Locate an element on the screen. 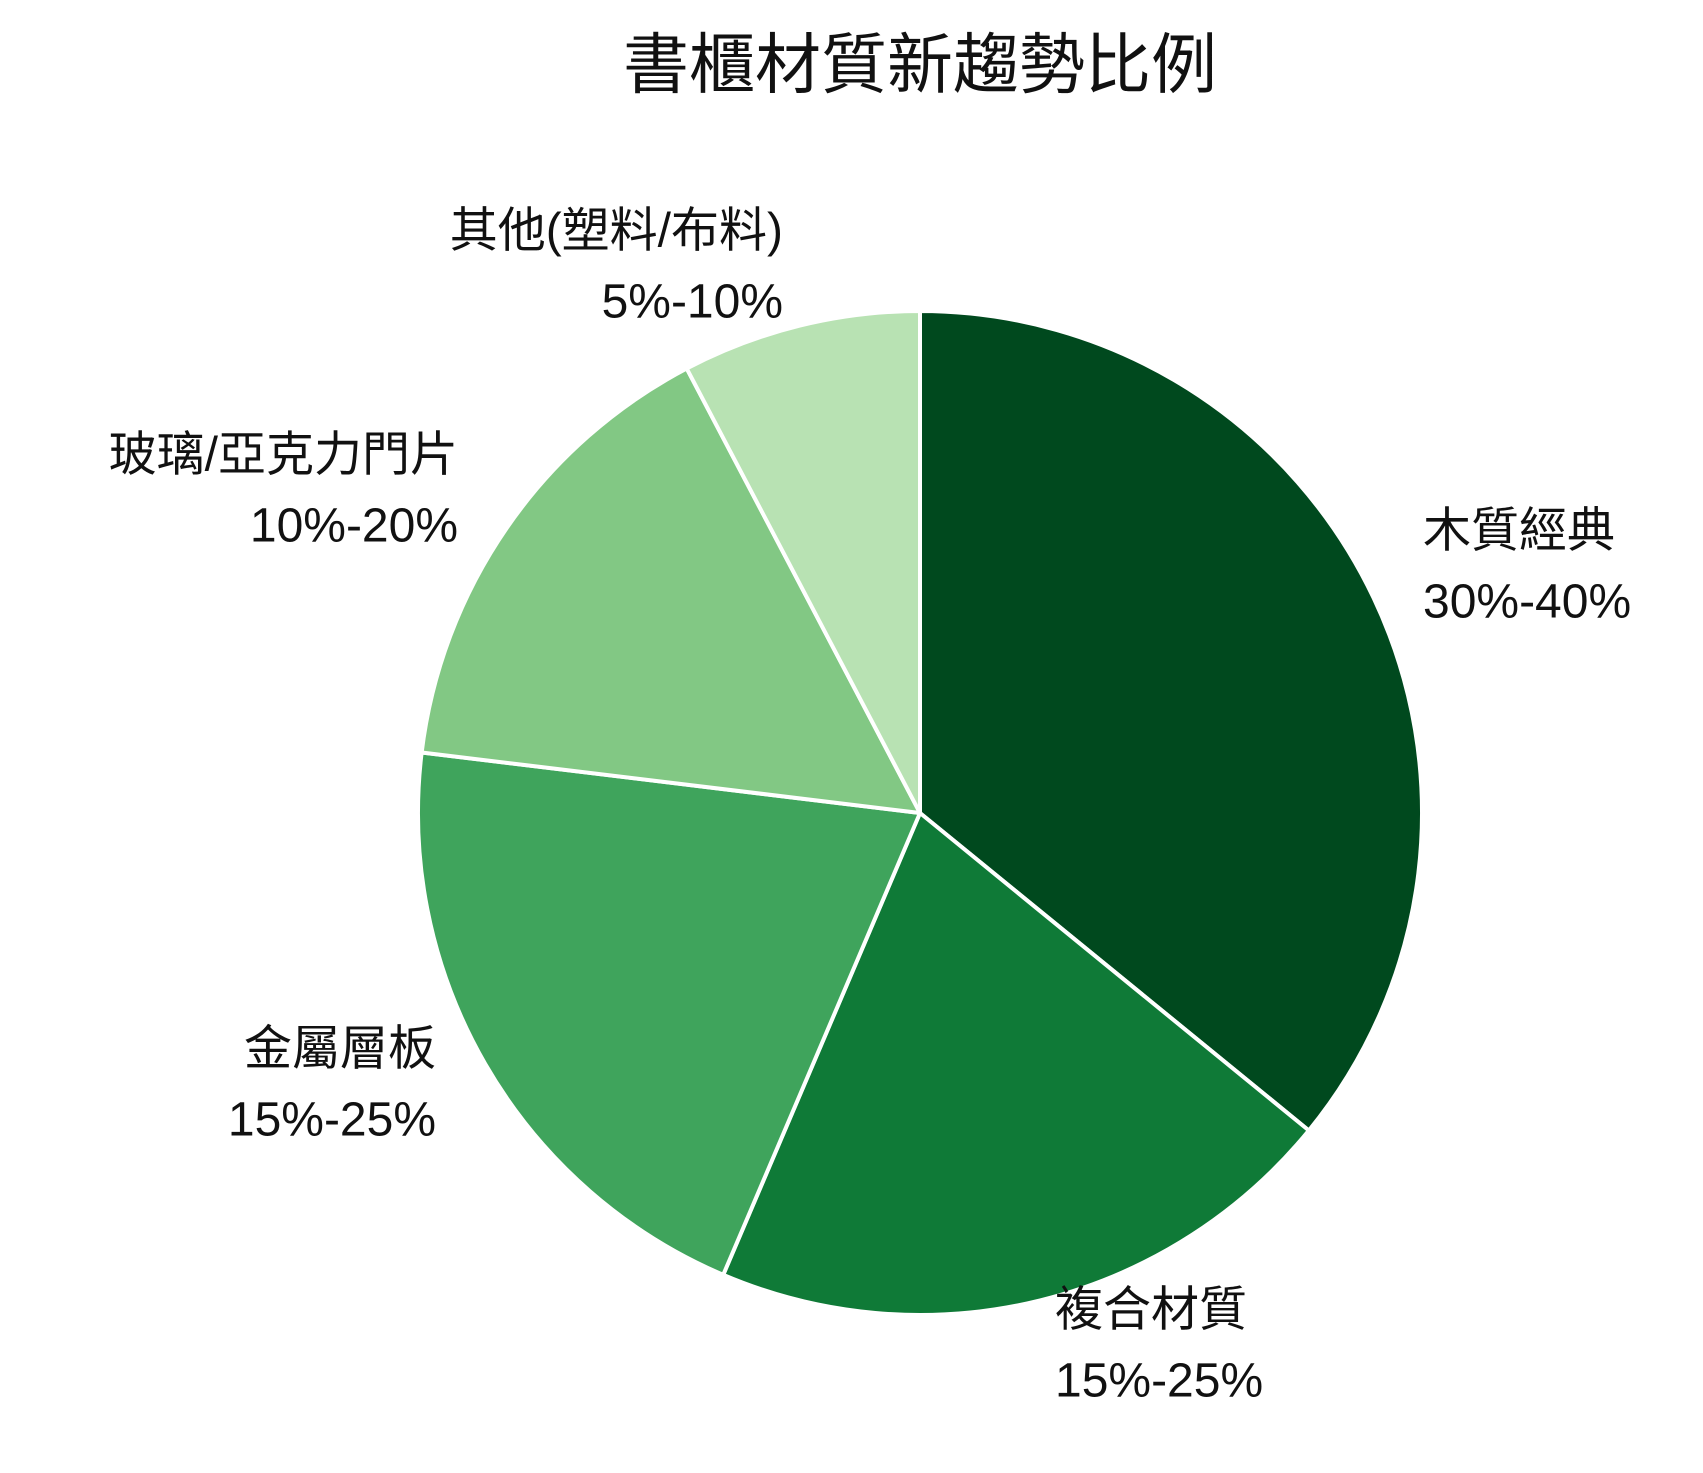 This screenshot has width=1703, height=1473. chart-title: 書櫃材質新趨勢比例 is located at coordinates (920, 64).